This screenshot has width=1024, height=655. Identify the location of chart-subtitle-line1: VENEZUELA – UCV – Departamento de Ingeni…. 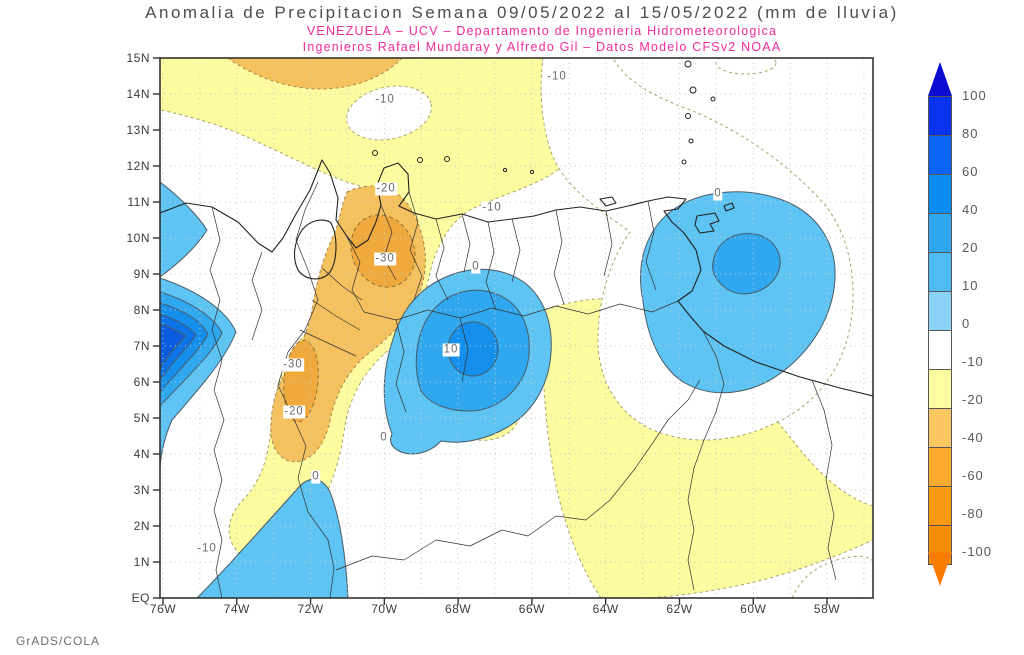
(542, 31).